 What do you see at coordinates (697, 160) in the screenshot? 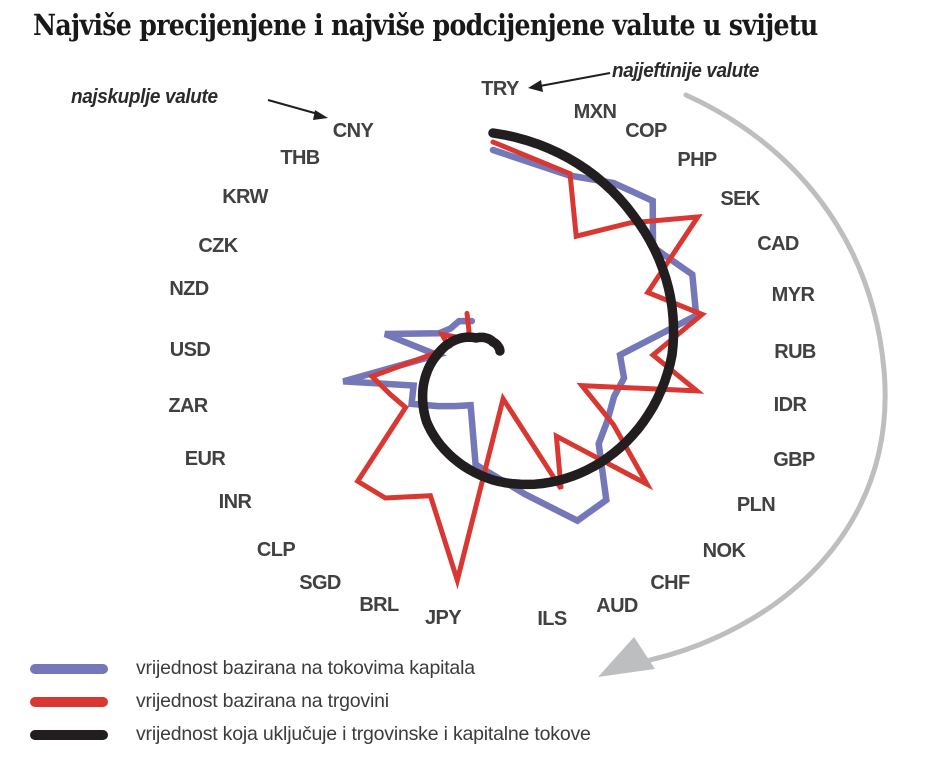
I see `currency-label-PHP: PHP` at bounding box center [697, 160].